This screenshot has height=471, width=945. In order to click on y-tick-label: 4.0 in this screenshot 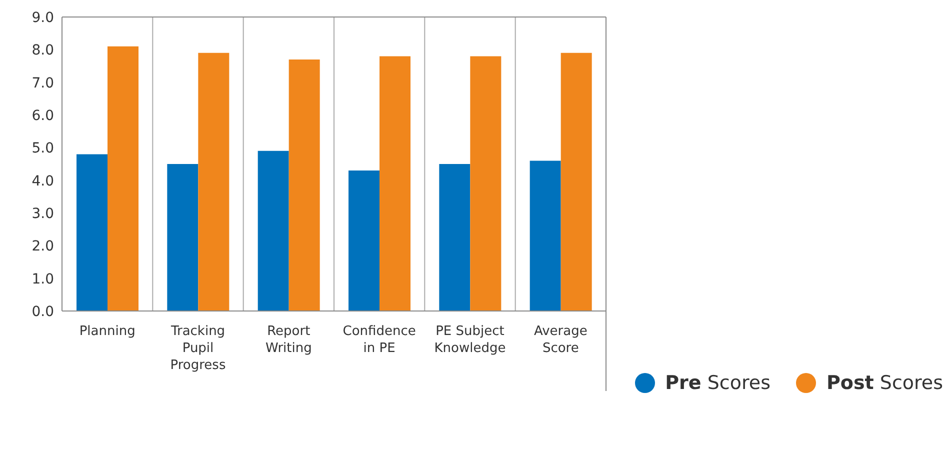, I will do `click(43, 181)`.